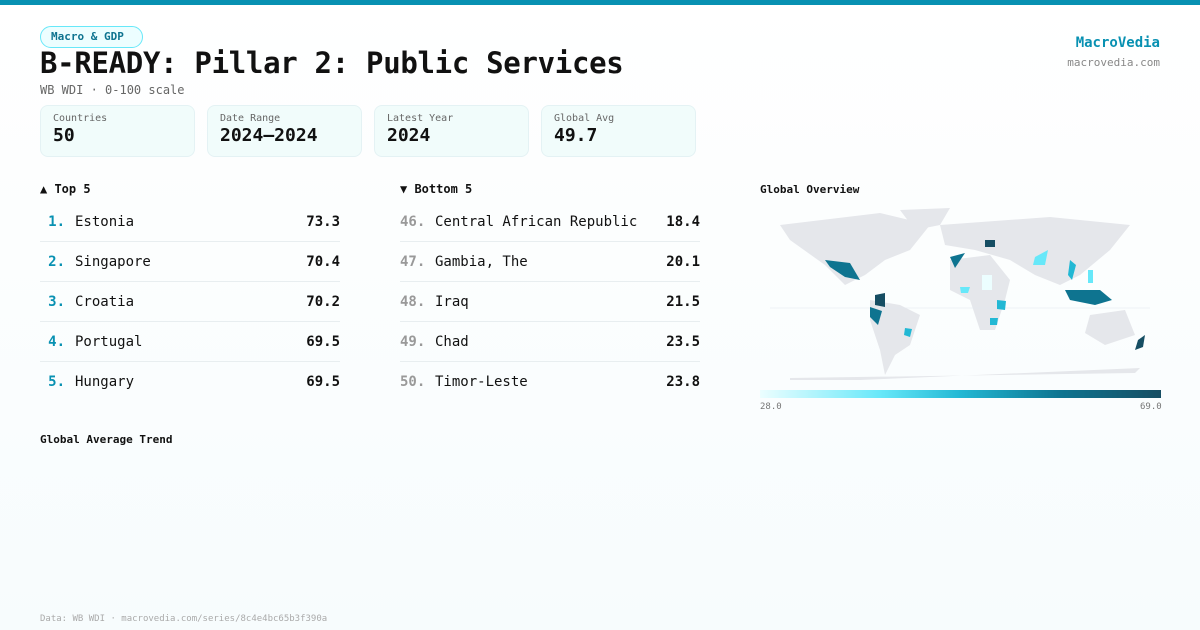 The height and width of the screenshot is (630, 1200). I want to click on rank: 2., so click(56, 261).